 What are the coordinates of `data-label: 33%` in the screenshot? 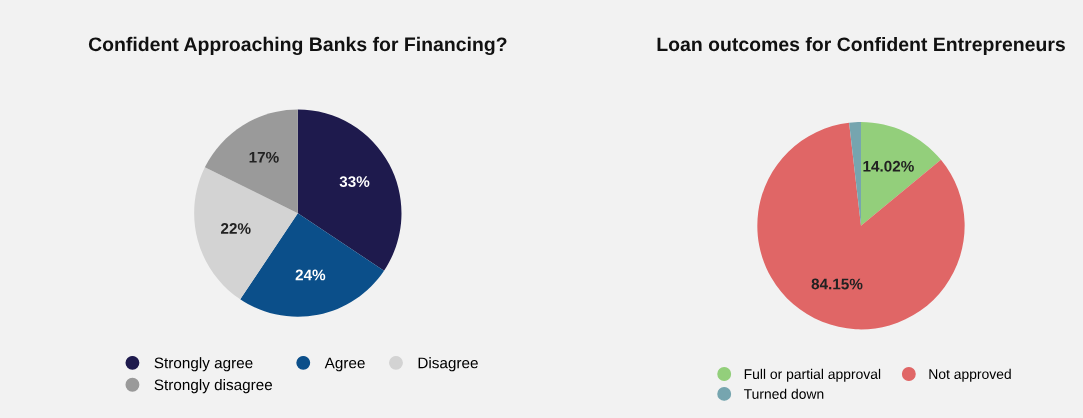 It's located at (354, 182).